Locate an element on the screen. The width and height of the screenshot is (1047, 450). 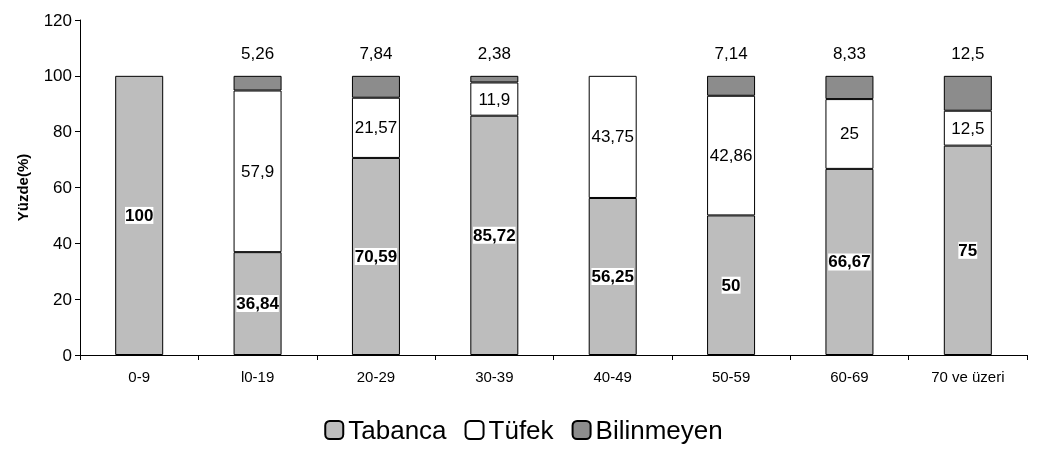
y-tick-label: 60 is located at coordinates (62, 187).